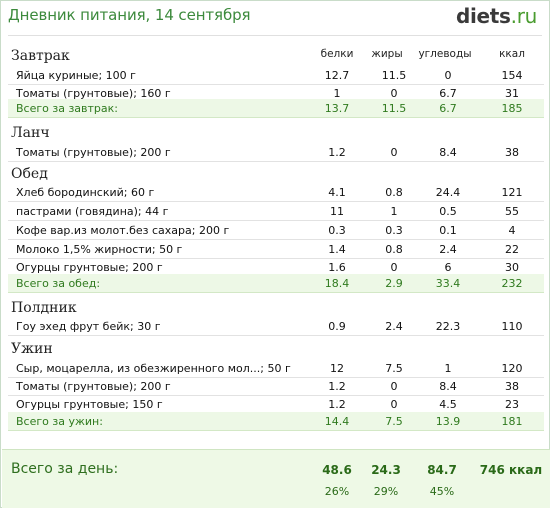 The height and width of the screenshot is (508, 550). Describe the element at coordinates (483, 16) in the screenshot. I see `logo-main: diets` at that location.